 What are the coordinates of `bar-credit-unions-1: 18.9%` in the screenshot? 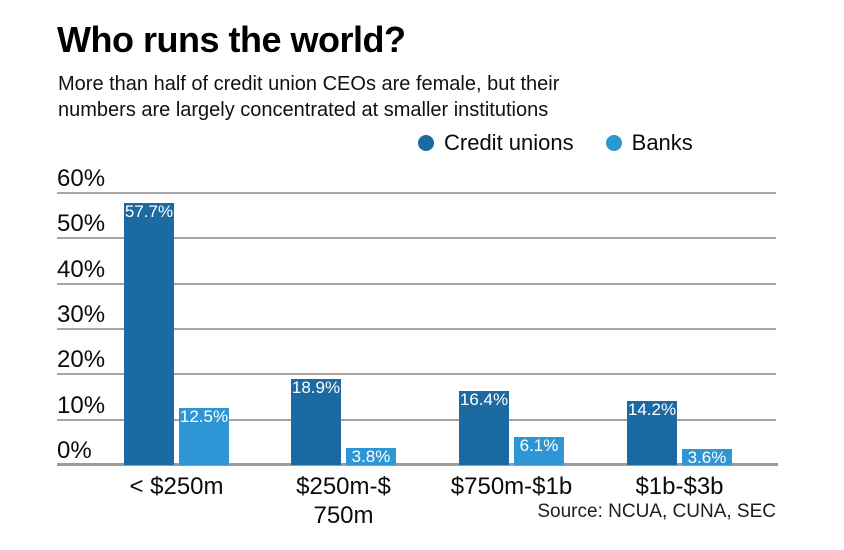 It's located at (316, 422).